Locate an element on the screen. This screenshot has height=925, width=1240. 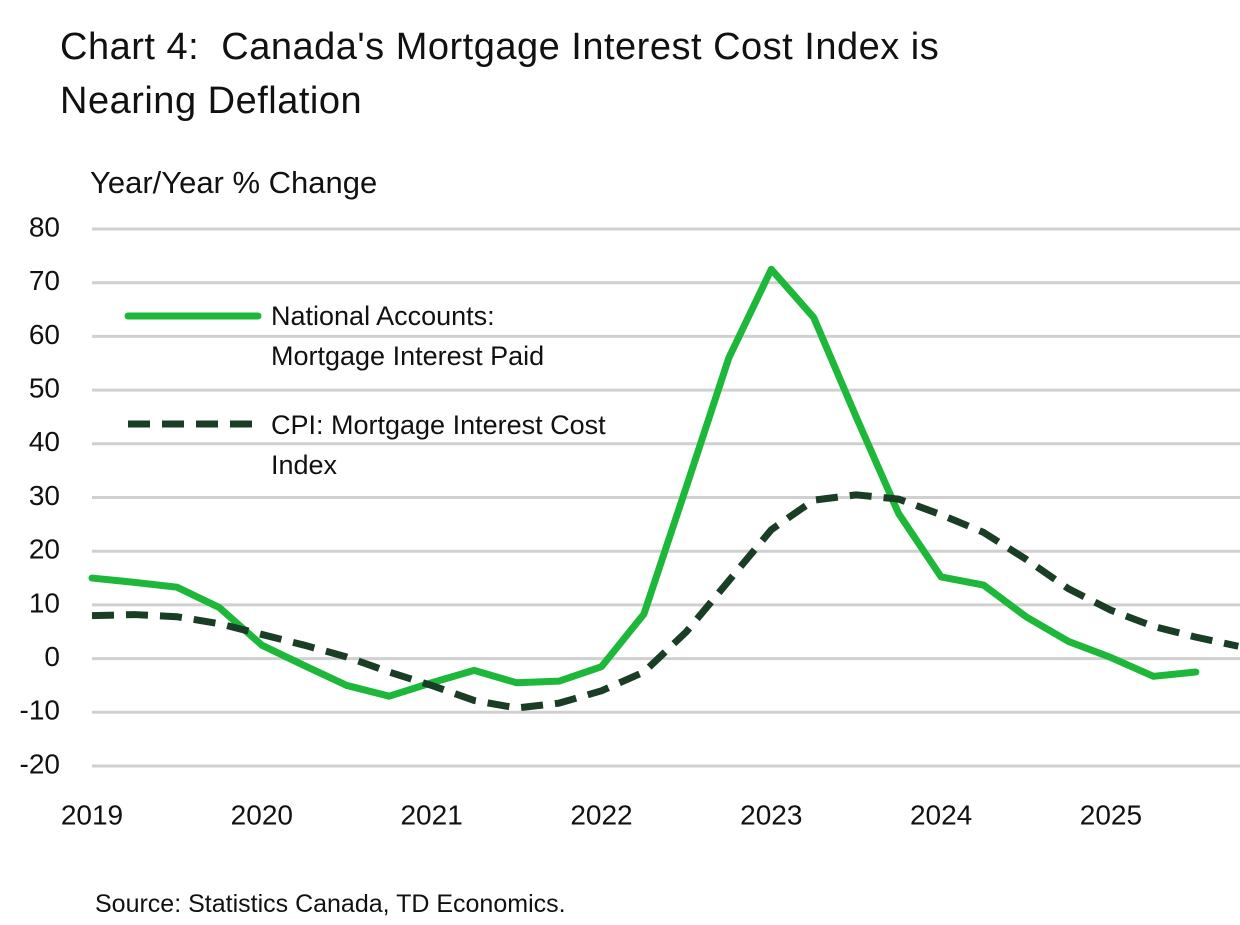
source-note: Source: Statistics Canada, TD Economics. is located at coordinates (330, 904).